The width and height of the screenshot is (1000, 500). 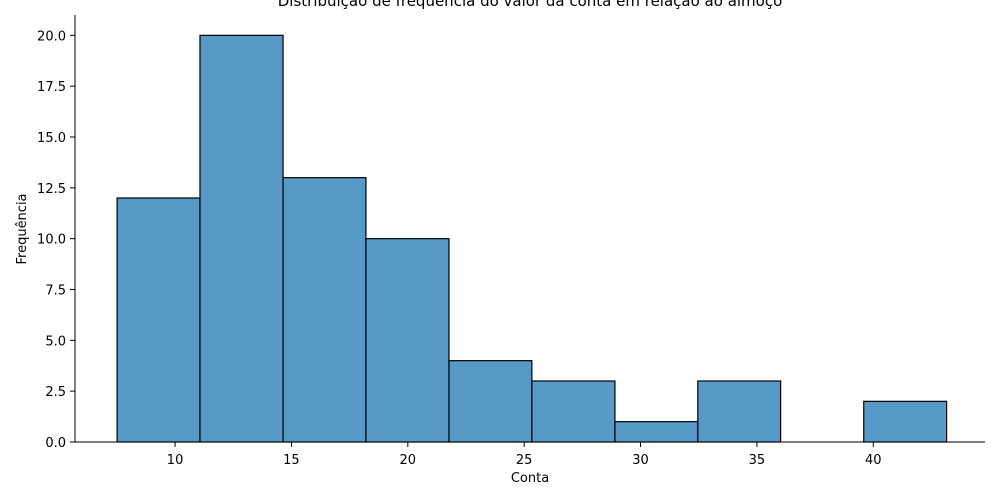 What do you see at coordinates (51, 189) in the screenshot?
I see `y-tick-label: 12.5` at bounding box center [51, 189].